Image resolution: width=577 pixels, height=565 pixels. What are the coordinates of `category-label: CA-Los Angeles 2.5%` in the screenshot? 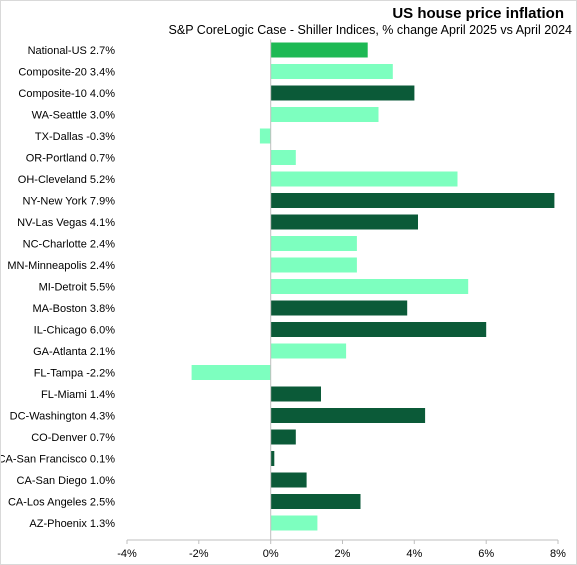 It's located at (61, 503).